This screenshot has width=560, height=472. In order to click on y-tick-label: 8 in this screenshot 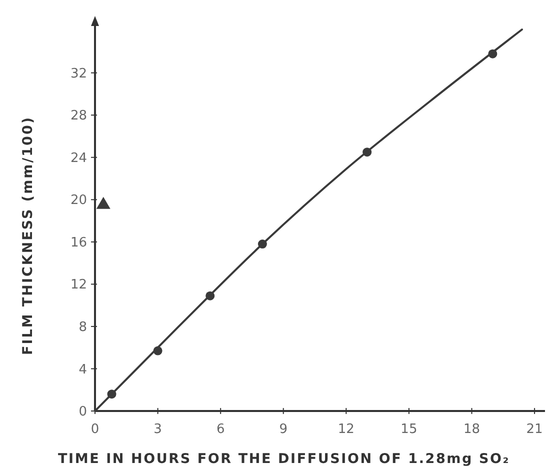, I will do `click(82, 328)`.